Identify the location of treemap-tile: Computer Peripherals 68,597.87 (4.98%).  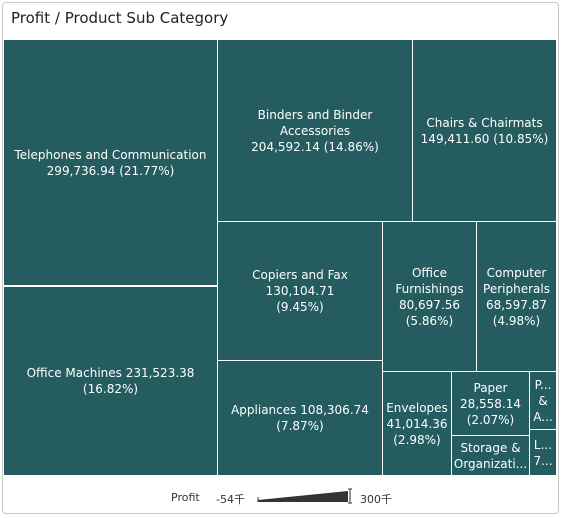
(516, 296).